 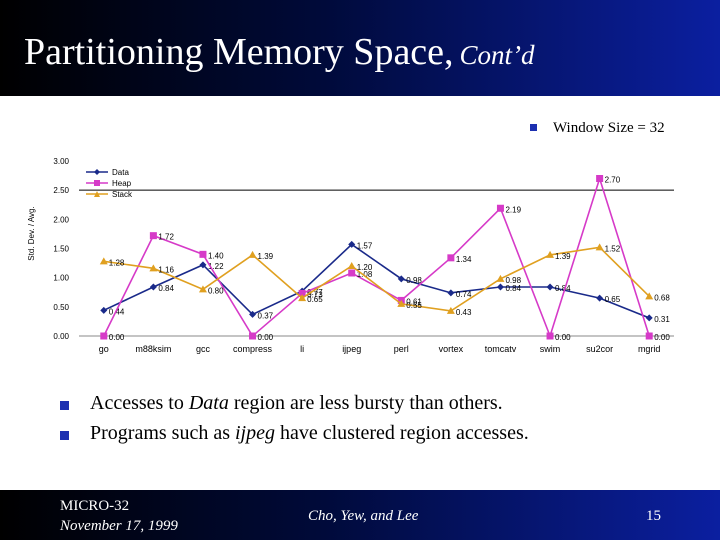 I want to click on series-line-data, so click(x=376, y=281).